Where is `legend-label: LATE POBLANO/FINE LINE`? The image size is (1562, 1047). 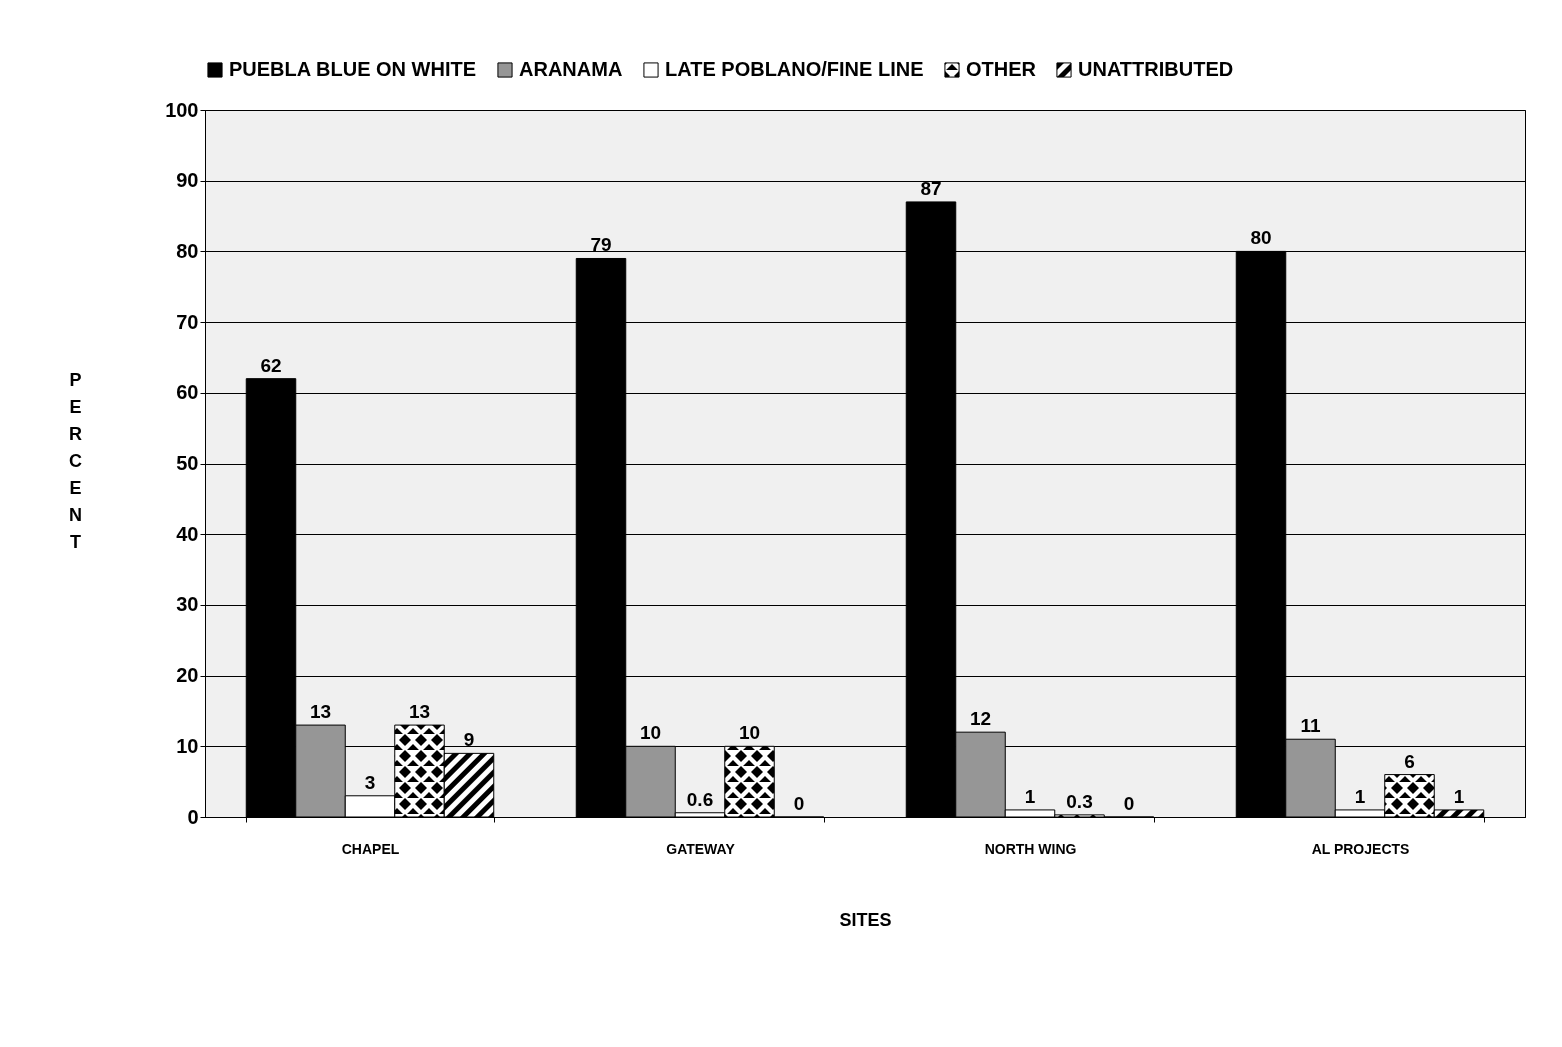
legend-label: LATE POBLANO/FINE LINE is located at coordinates (794, 69).